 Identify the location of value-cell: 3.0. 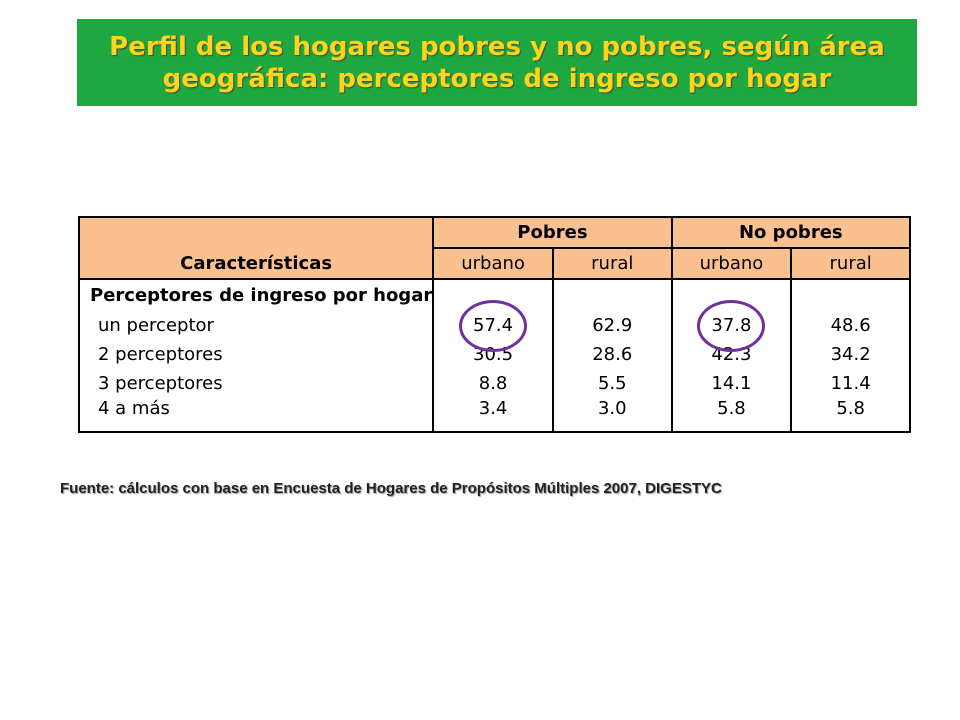
(612, 415).